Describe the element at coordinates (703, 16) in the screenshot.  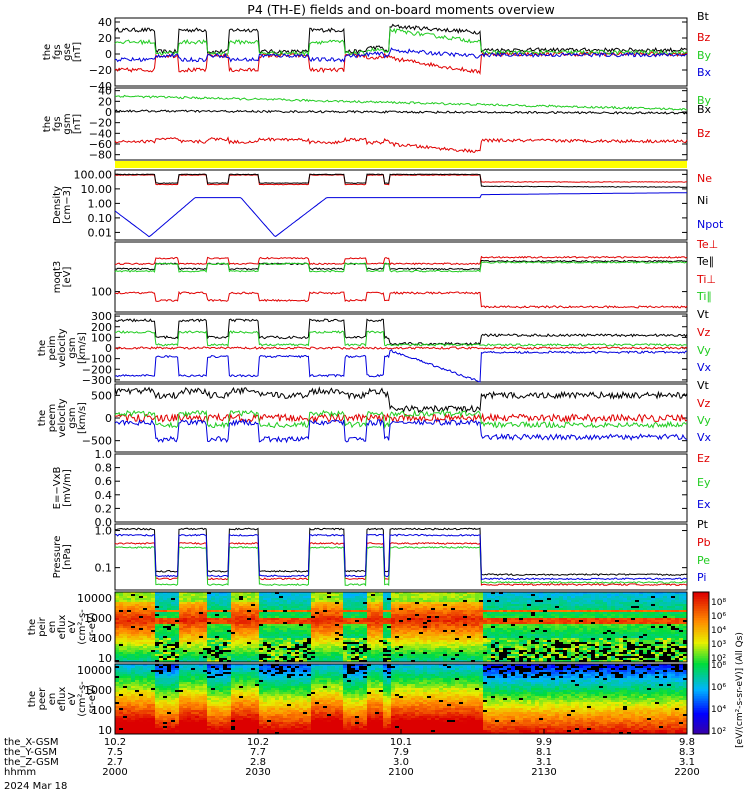
I see `legend-label: Bt` at that location.